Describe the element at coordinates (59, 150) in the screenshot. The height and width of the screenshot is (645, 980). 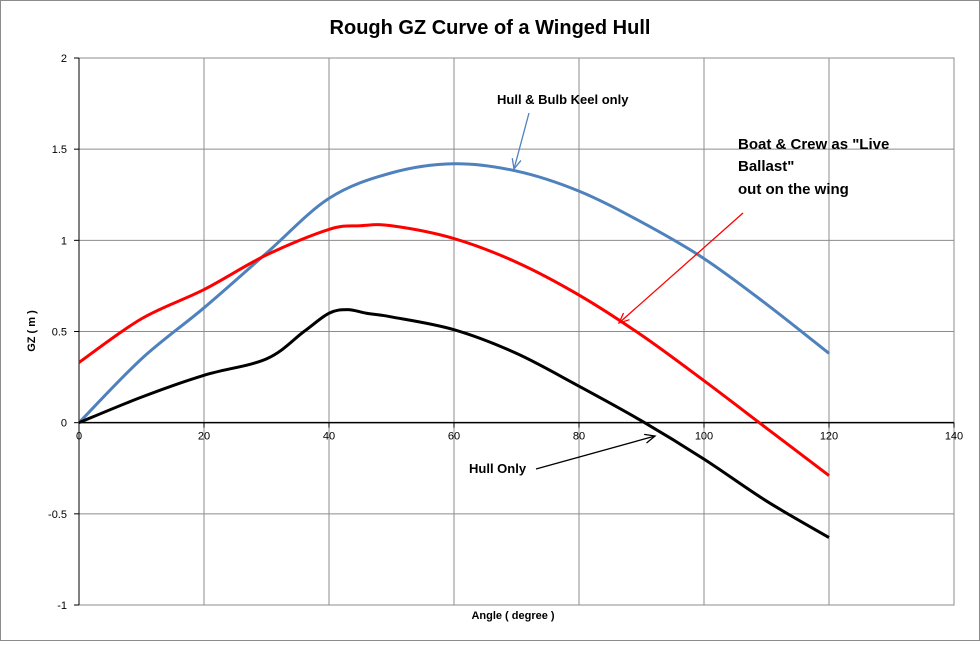
I see `y-tick-label: 1.5` at that location.